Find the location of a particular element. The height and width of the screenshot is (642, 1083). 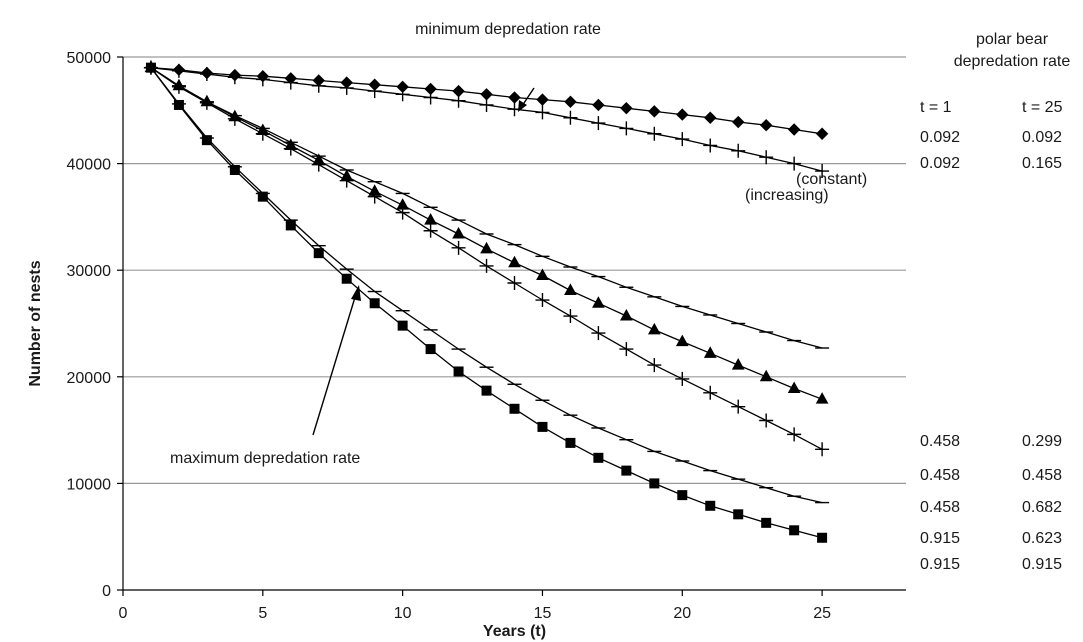

rate-t25-value: 0.092 is located at coordinates (1042, 137).